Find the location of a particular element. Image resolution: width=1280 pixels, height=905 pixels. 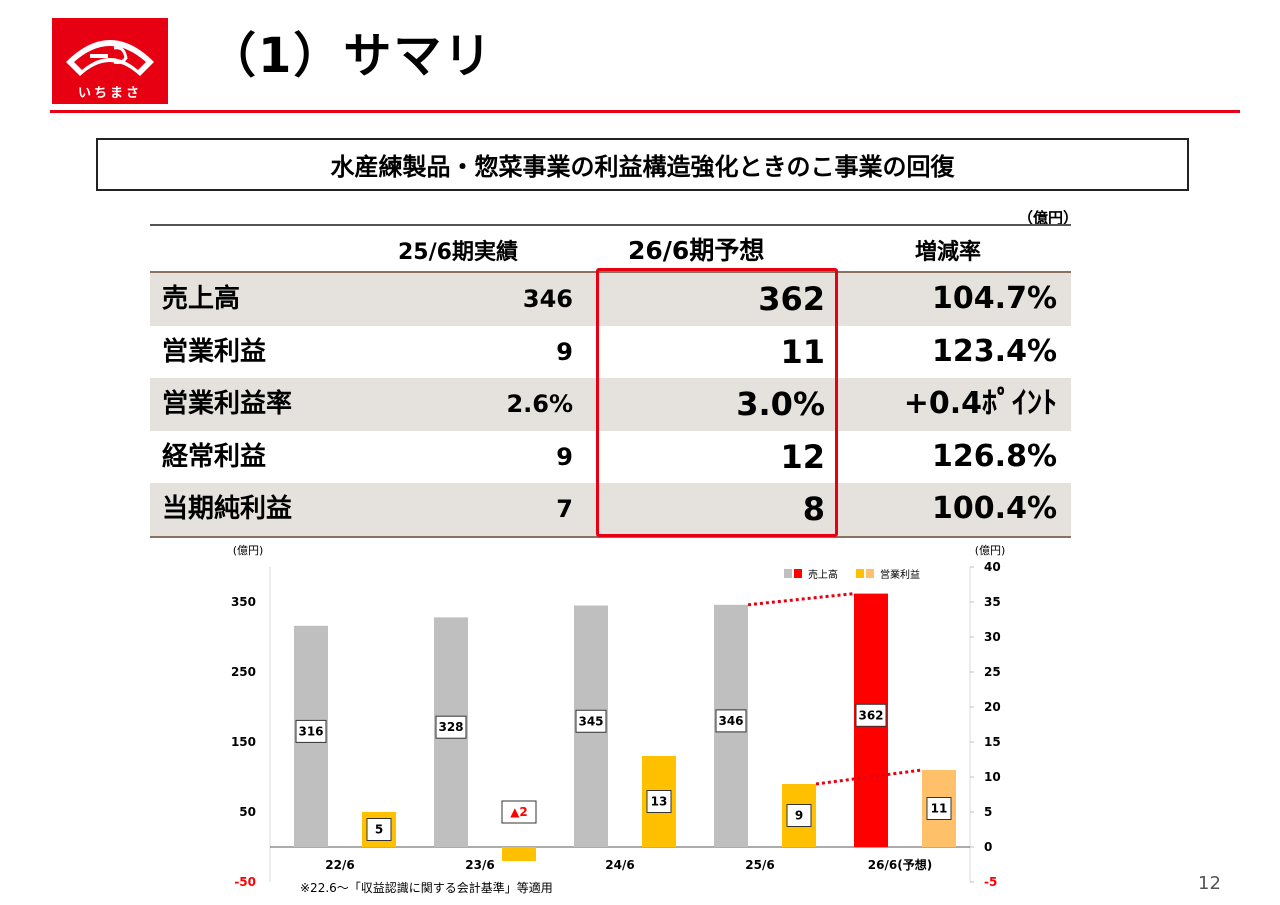

right-axis-unit: (億円) is located at coordinates (990, 550).